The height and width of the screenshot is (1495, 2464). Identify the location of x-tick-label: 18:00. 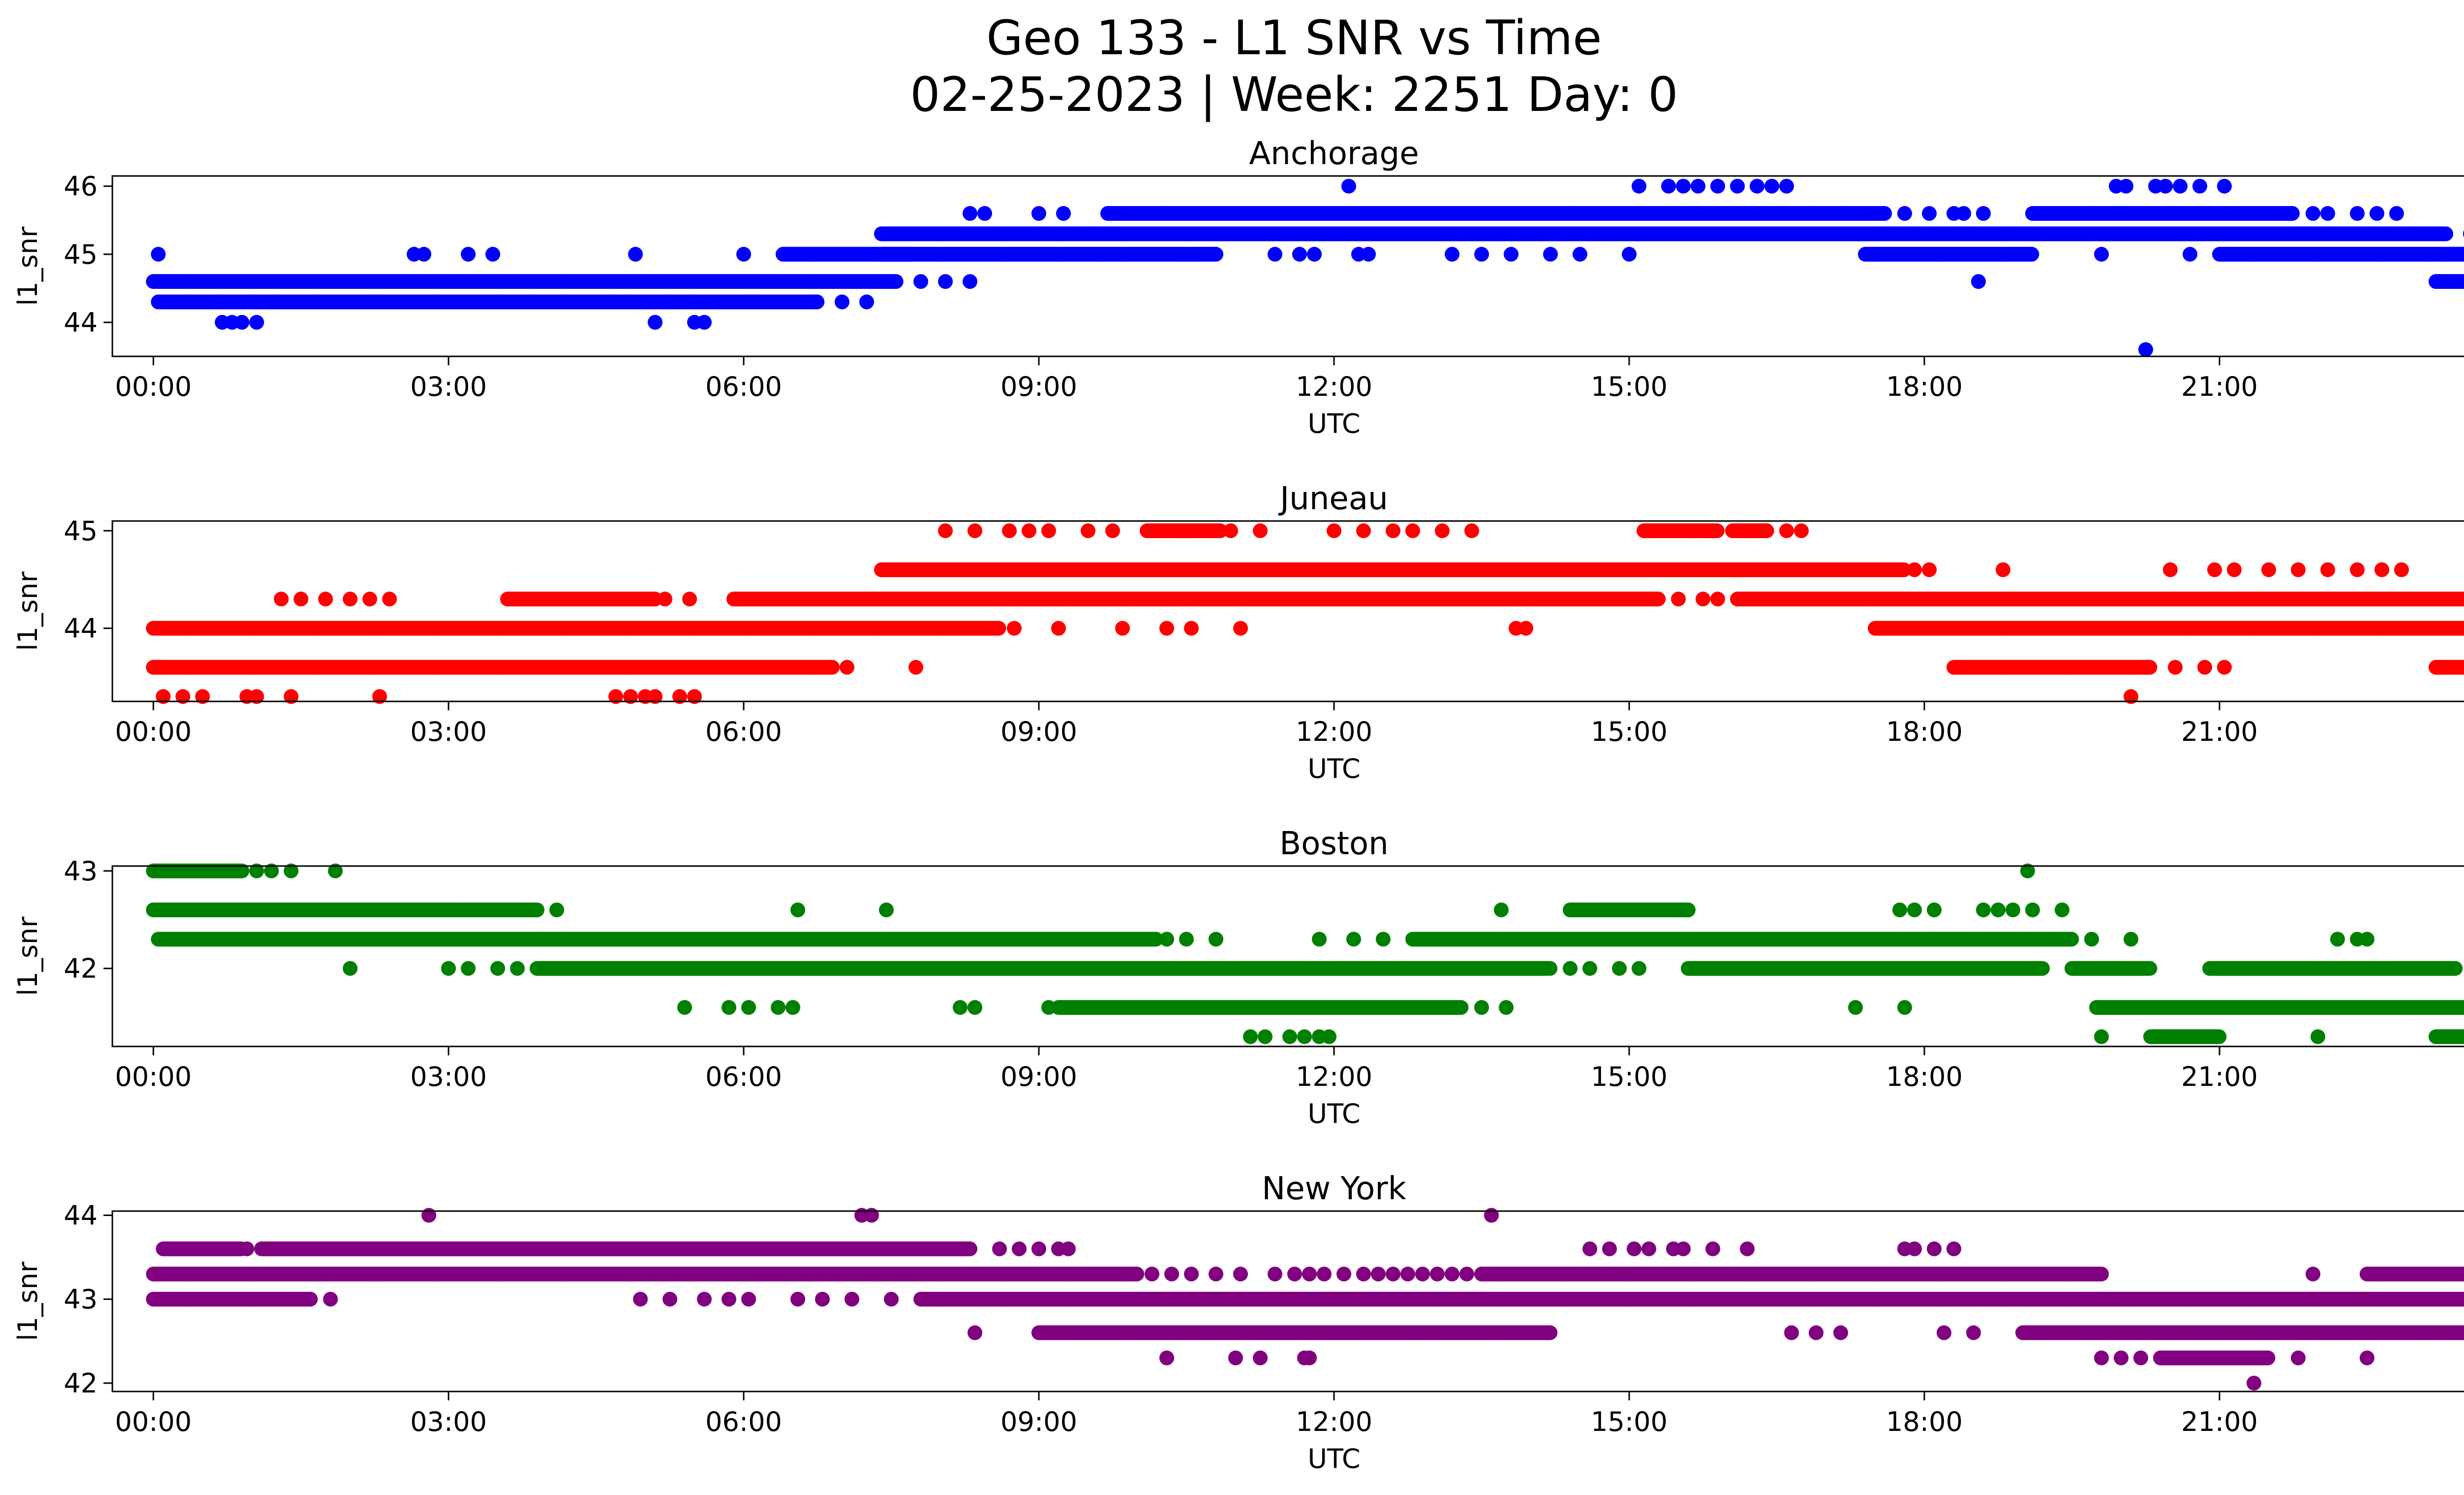
(1924, 386).